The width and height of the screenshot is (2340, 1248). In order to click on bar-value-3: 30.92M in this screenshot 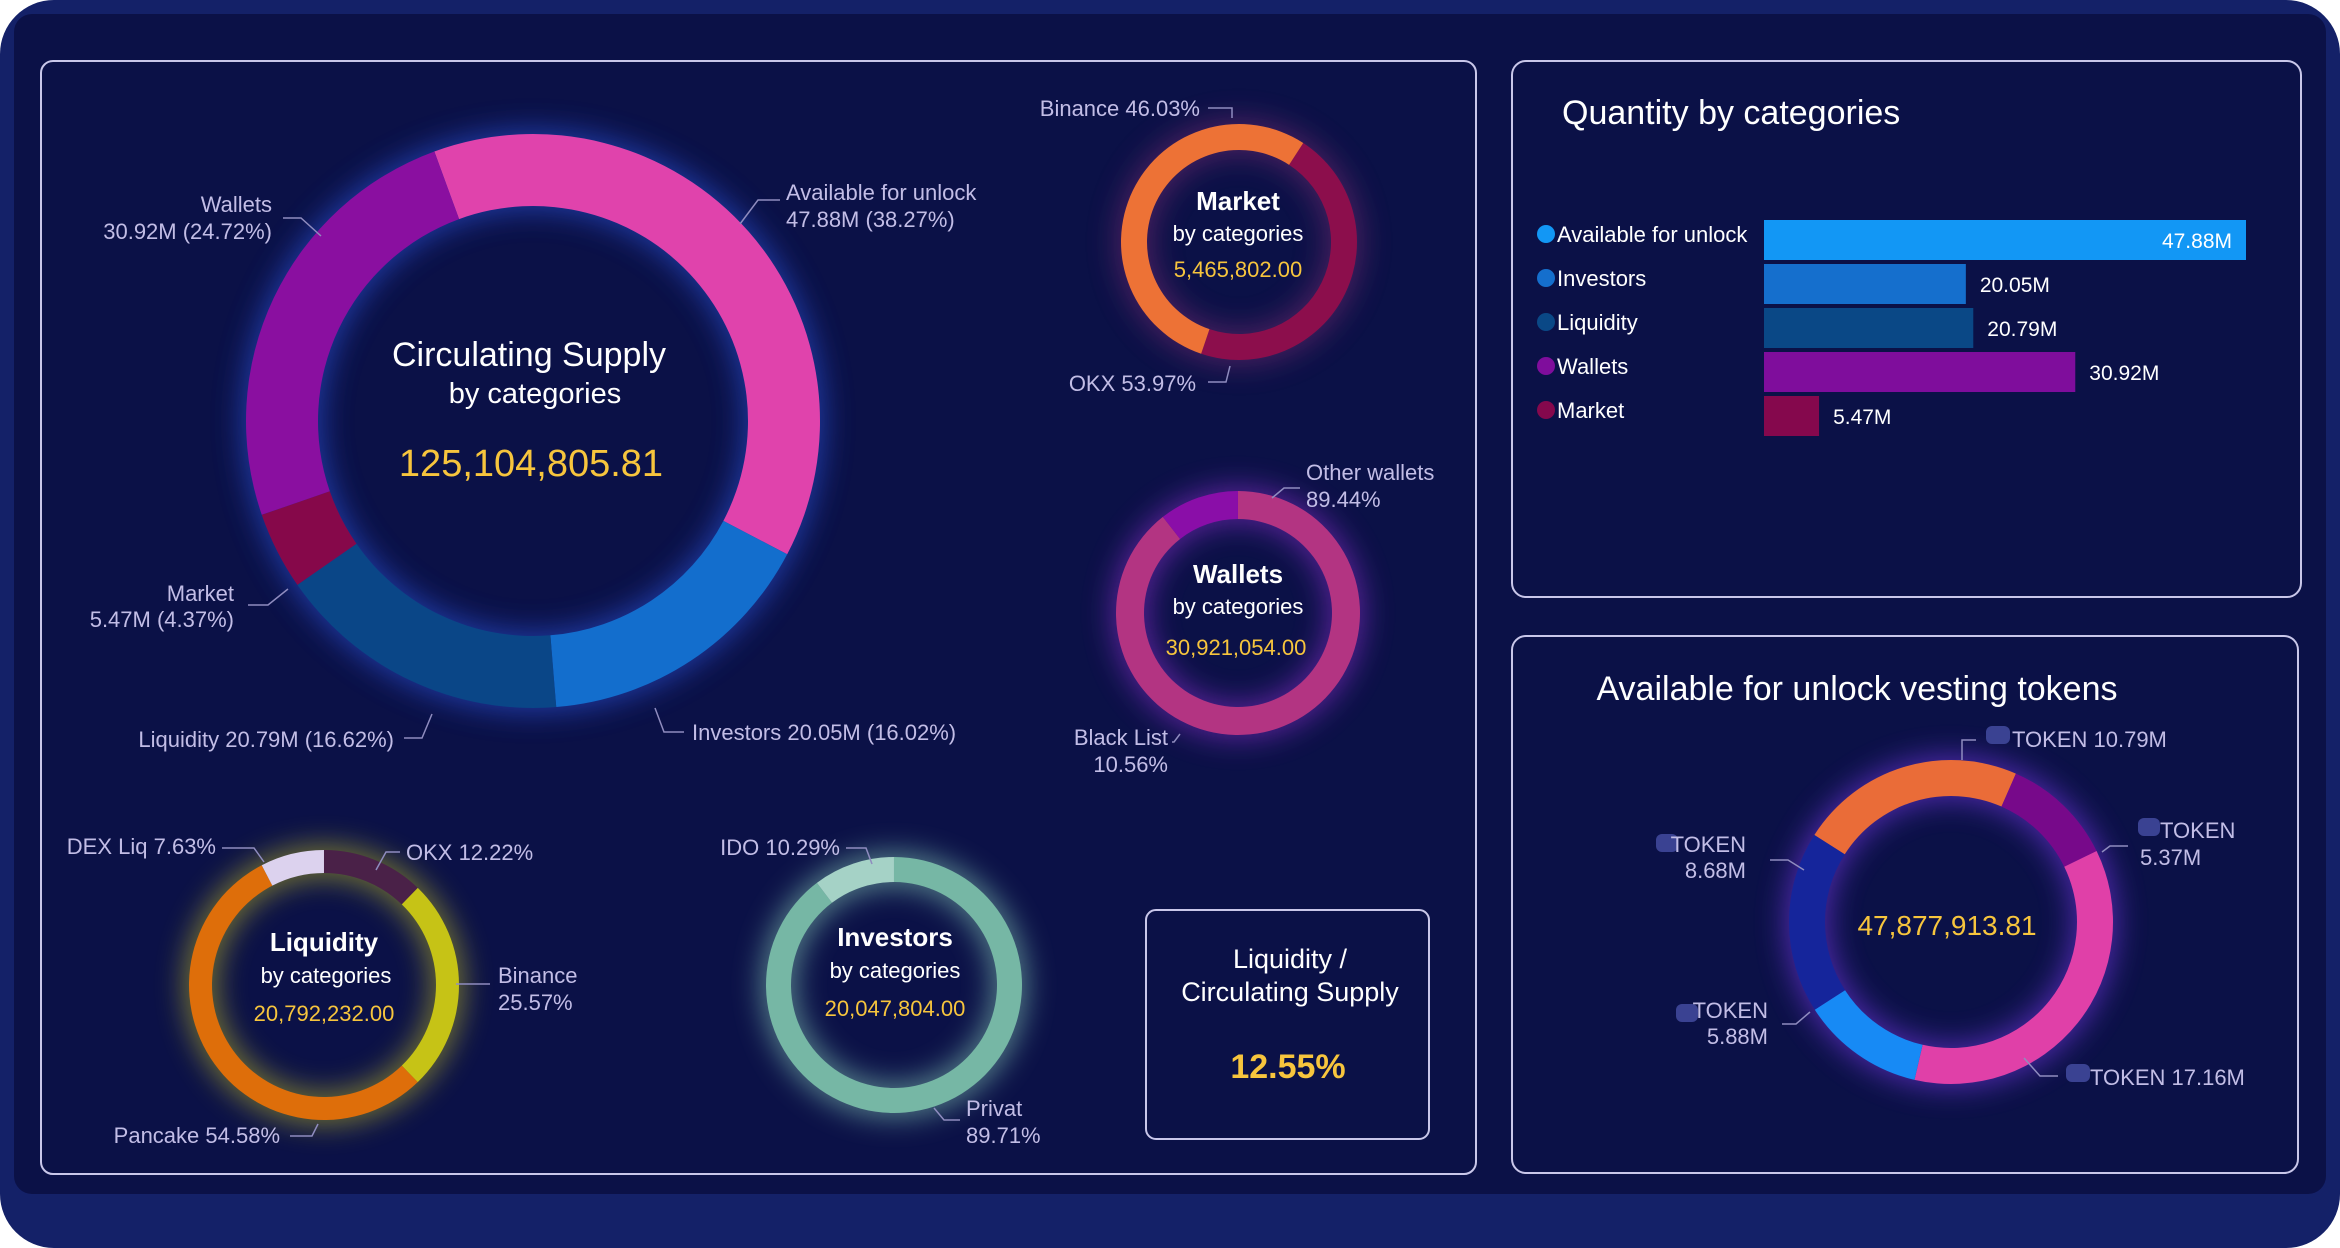, I will do `click(2124, 373)`.